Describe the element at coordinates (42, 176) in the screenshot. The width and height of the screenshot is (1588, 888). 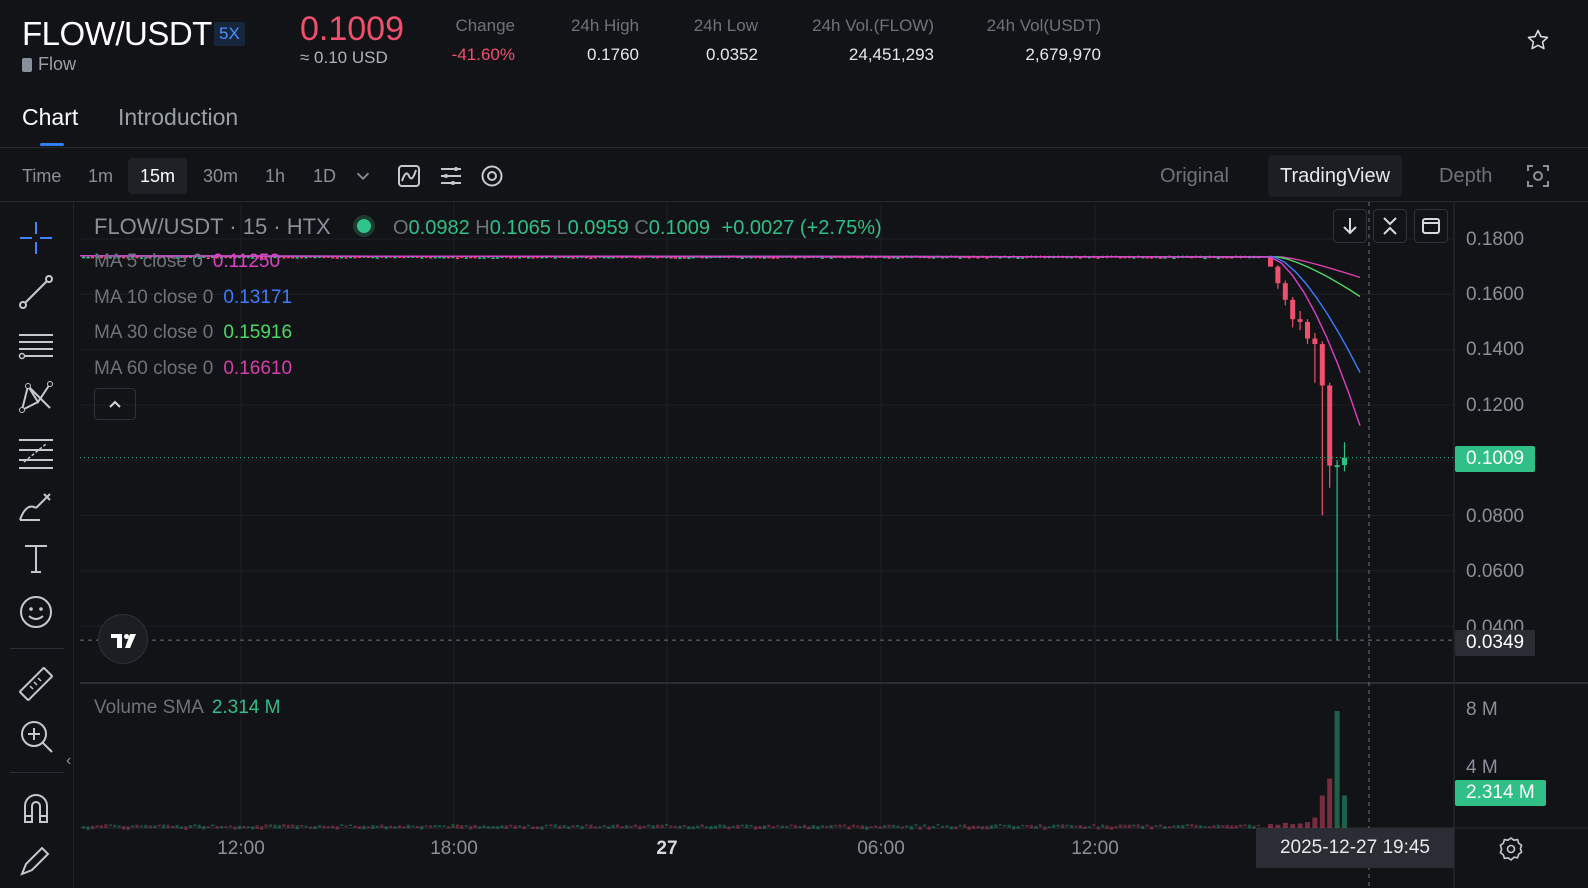
I see `timeframe-time: Time` at that location.